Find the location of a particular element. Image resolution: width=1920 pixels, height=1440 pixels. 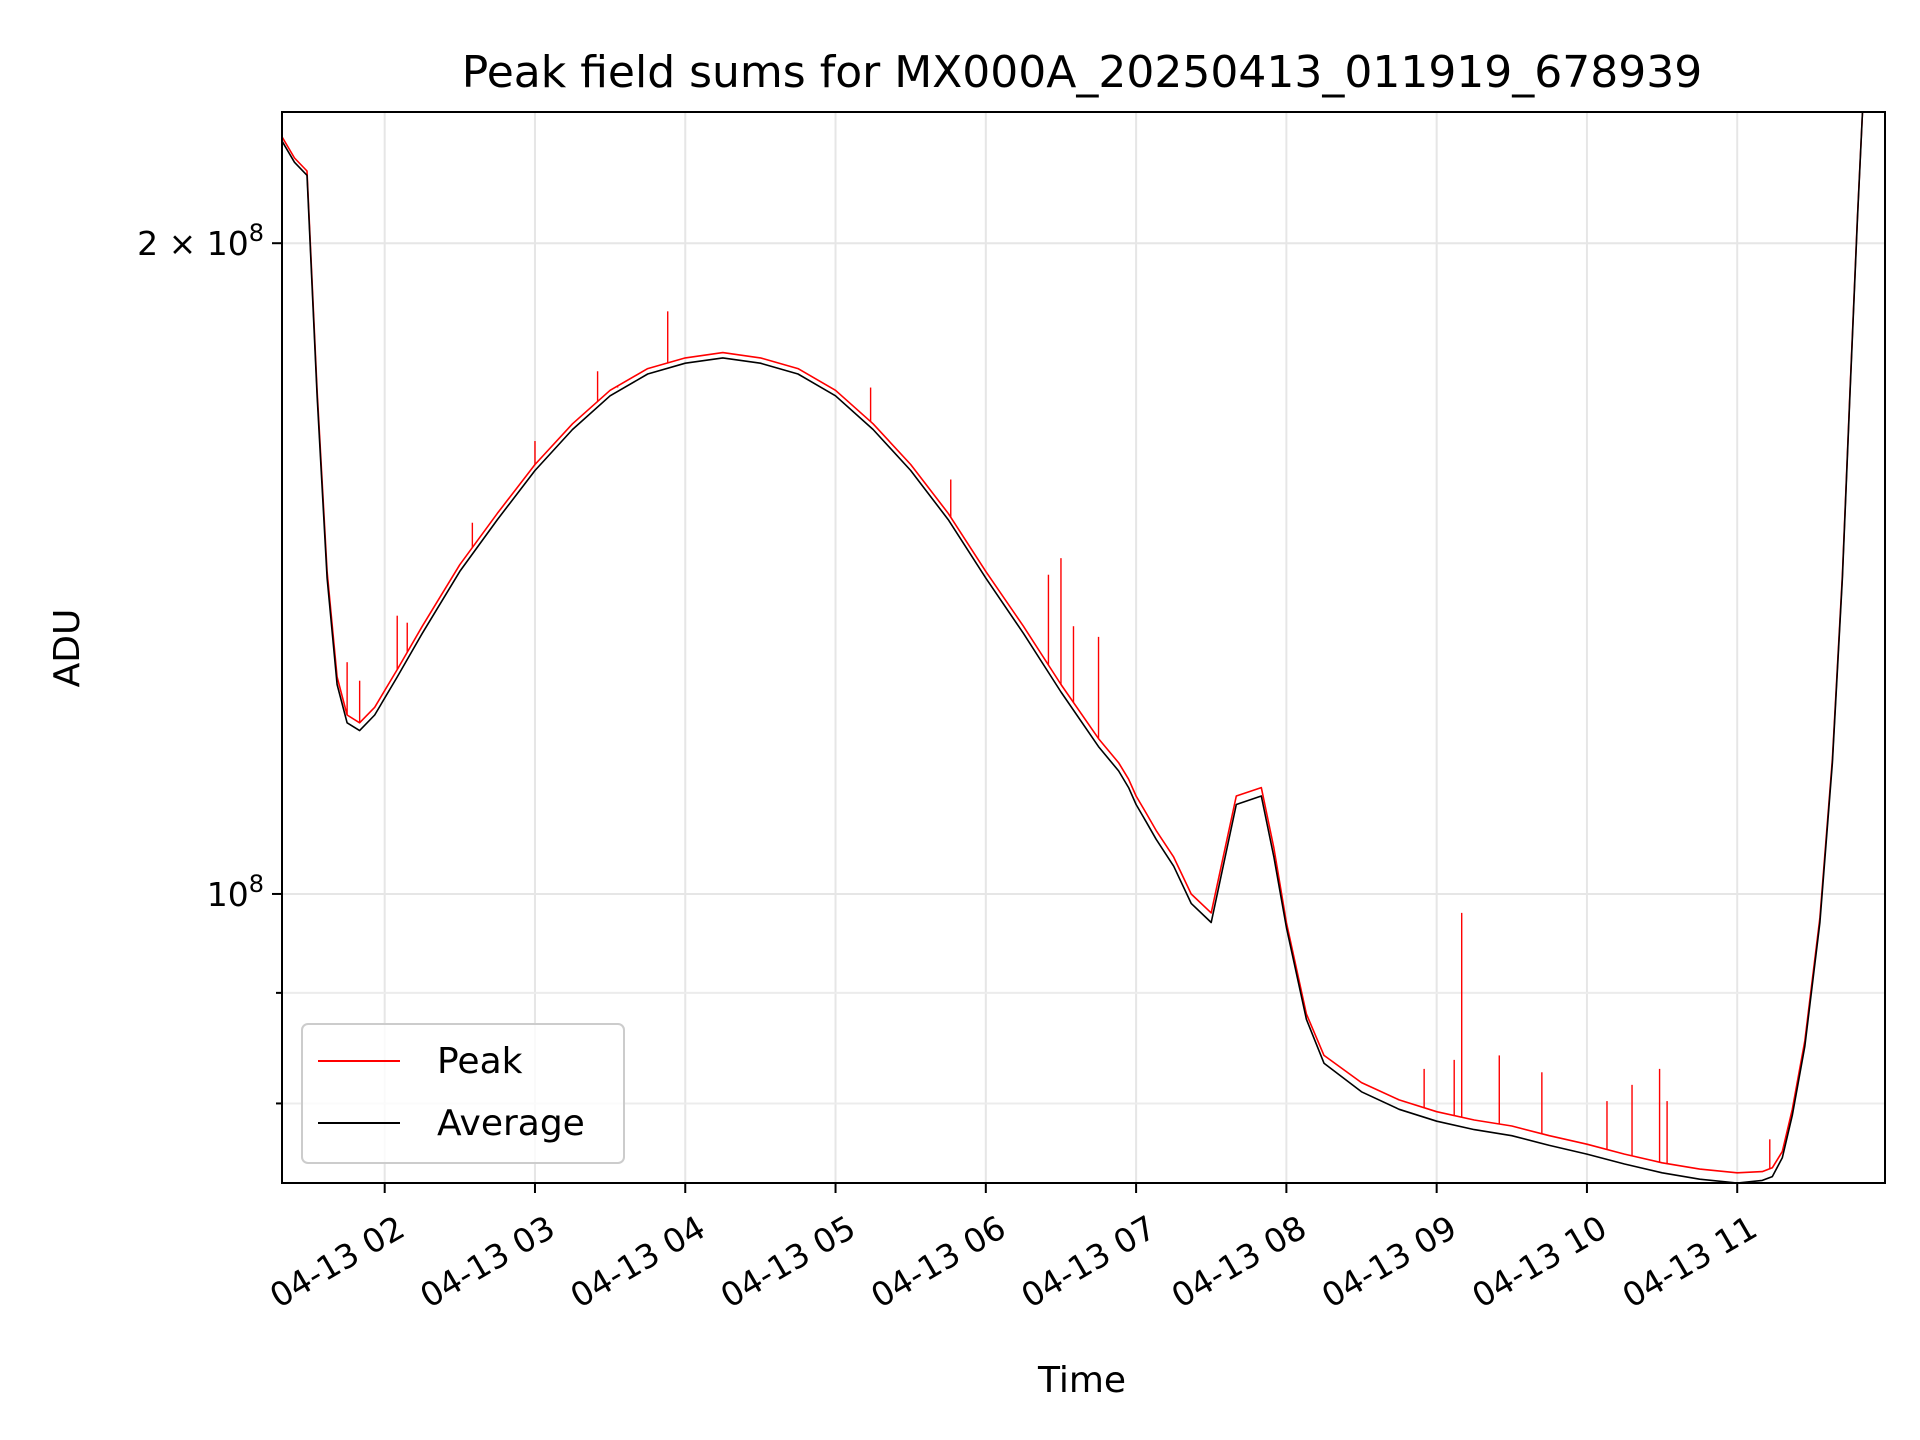

y-tick-label: 2 × 108 is located at coordinates (200, 241).